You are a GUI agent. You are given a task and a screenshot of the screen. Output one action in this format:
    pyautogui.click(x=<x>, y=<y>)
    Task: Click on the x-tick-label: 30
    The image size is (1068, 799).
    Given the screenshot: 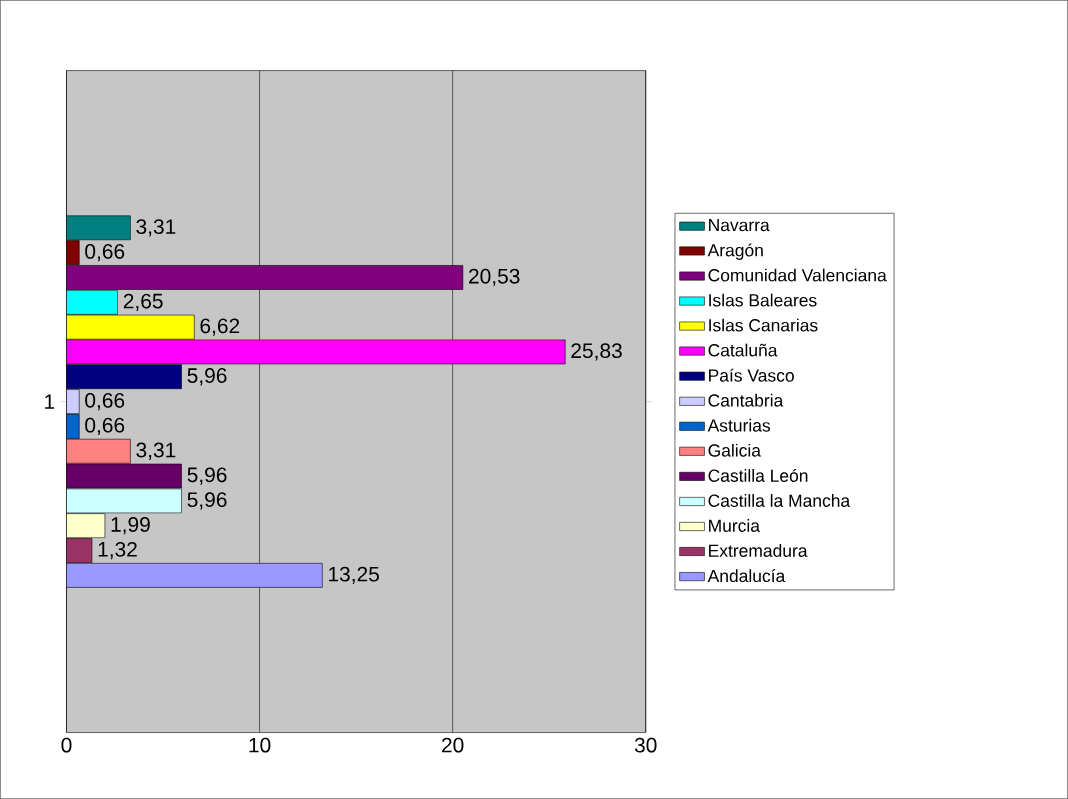 What is the action you would take?
    pyautogui.click(x=645, y=745)
    